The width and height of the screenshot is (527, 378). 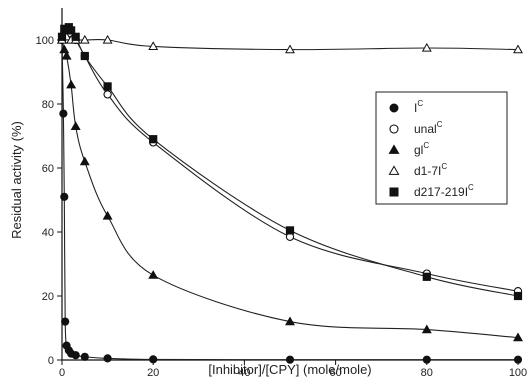 I want to click on x-tick-label: 20, so click(x=153, y=372).